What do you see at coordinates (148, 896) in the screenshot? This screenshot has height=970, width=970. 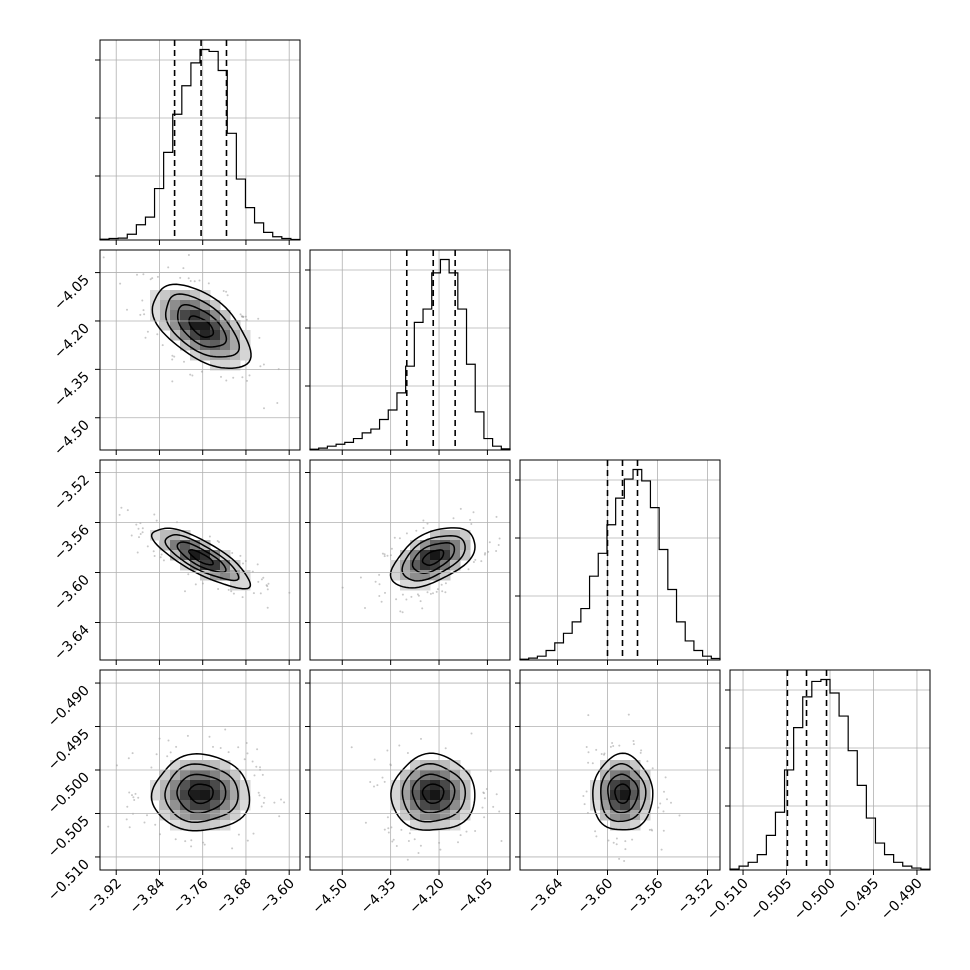 I see `x-tick-label: −3.84` at bounding box center [148, 896].